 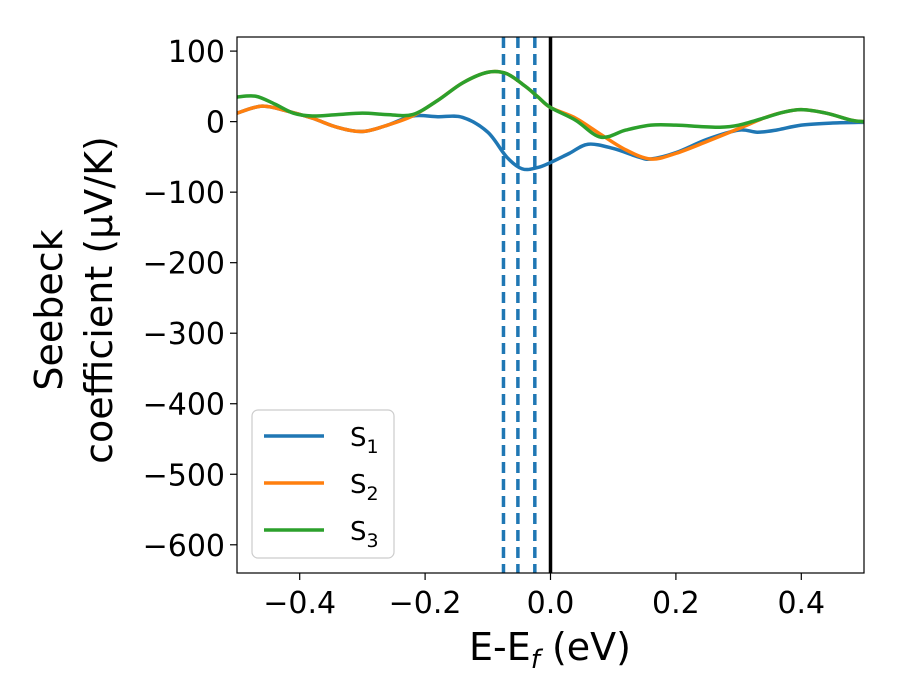 What do you see at coordinates (49, 309) in the screenshot?
I see `y-axis-title-line1: Seebeck` at bounding box center [49, 309].